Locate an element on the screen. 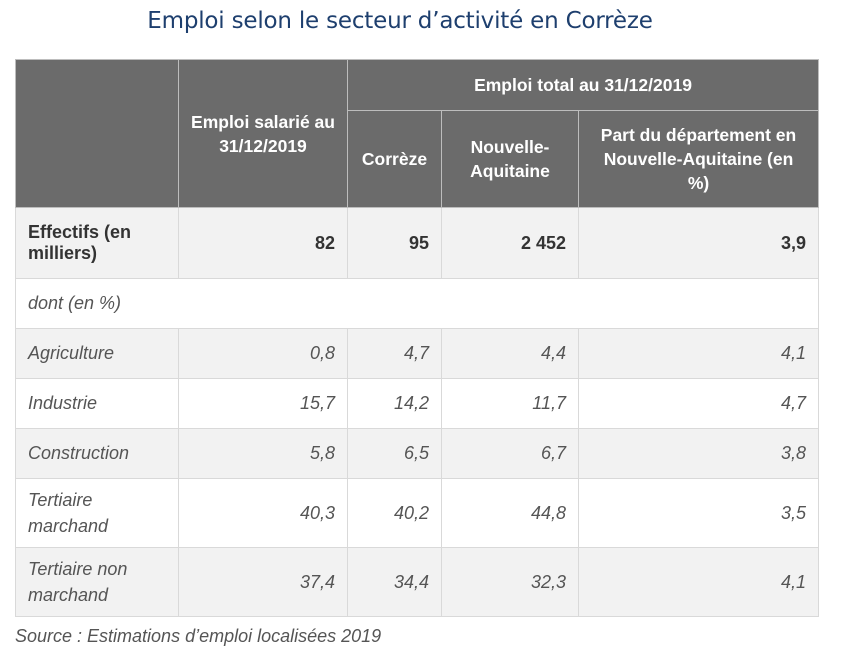  cell-value: 2 452 is located at coordinates (510, 243).